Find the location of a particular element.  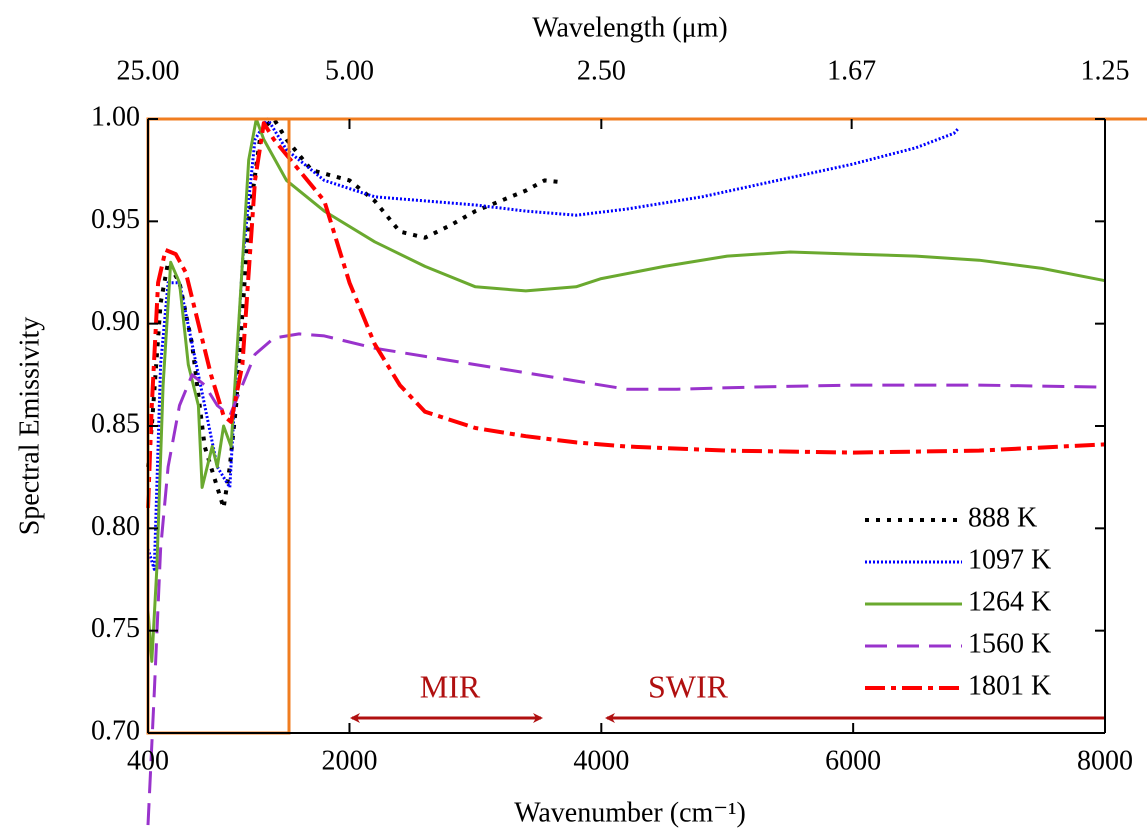

annotation: MIR is located at coordinates (450, 686).